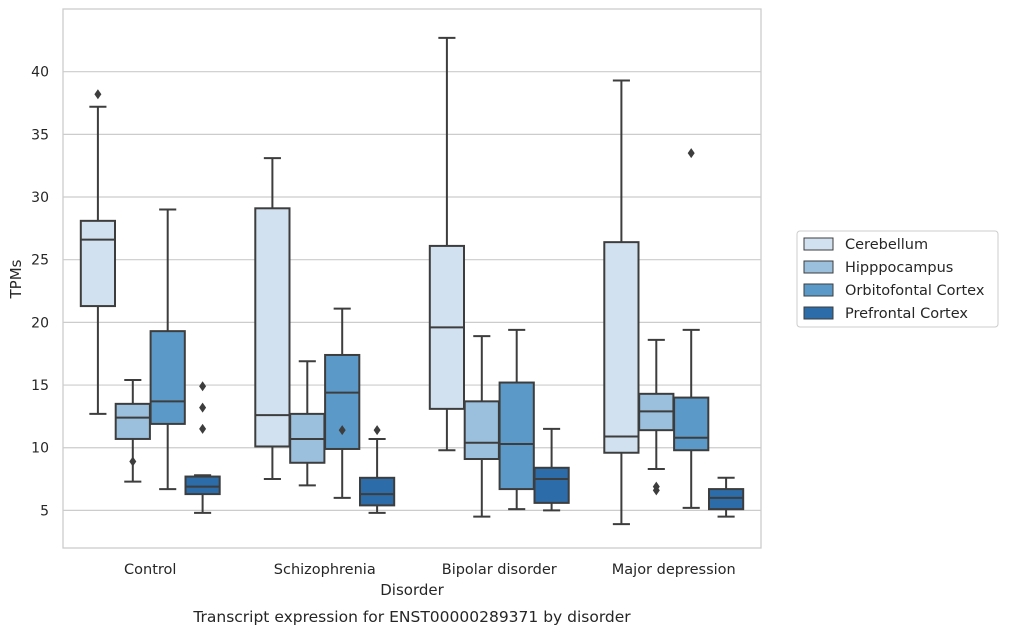  Describe the element at coordinates (915, 291) in the screenshot. I see `legend-label: Orbitofontal Cortex` at that location.